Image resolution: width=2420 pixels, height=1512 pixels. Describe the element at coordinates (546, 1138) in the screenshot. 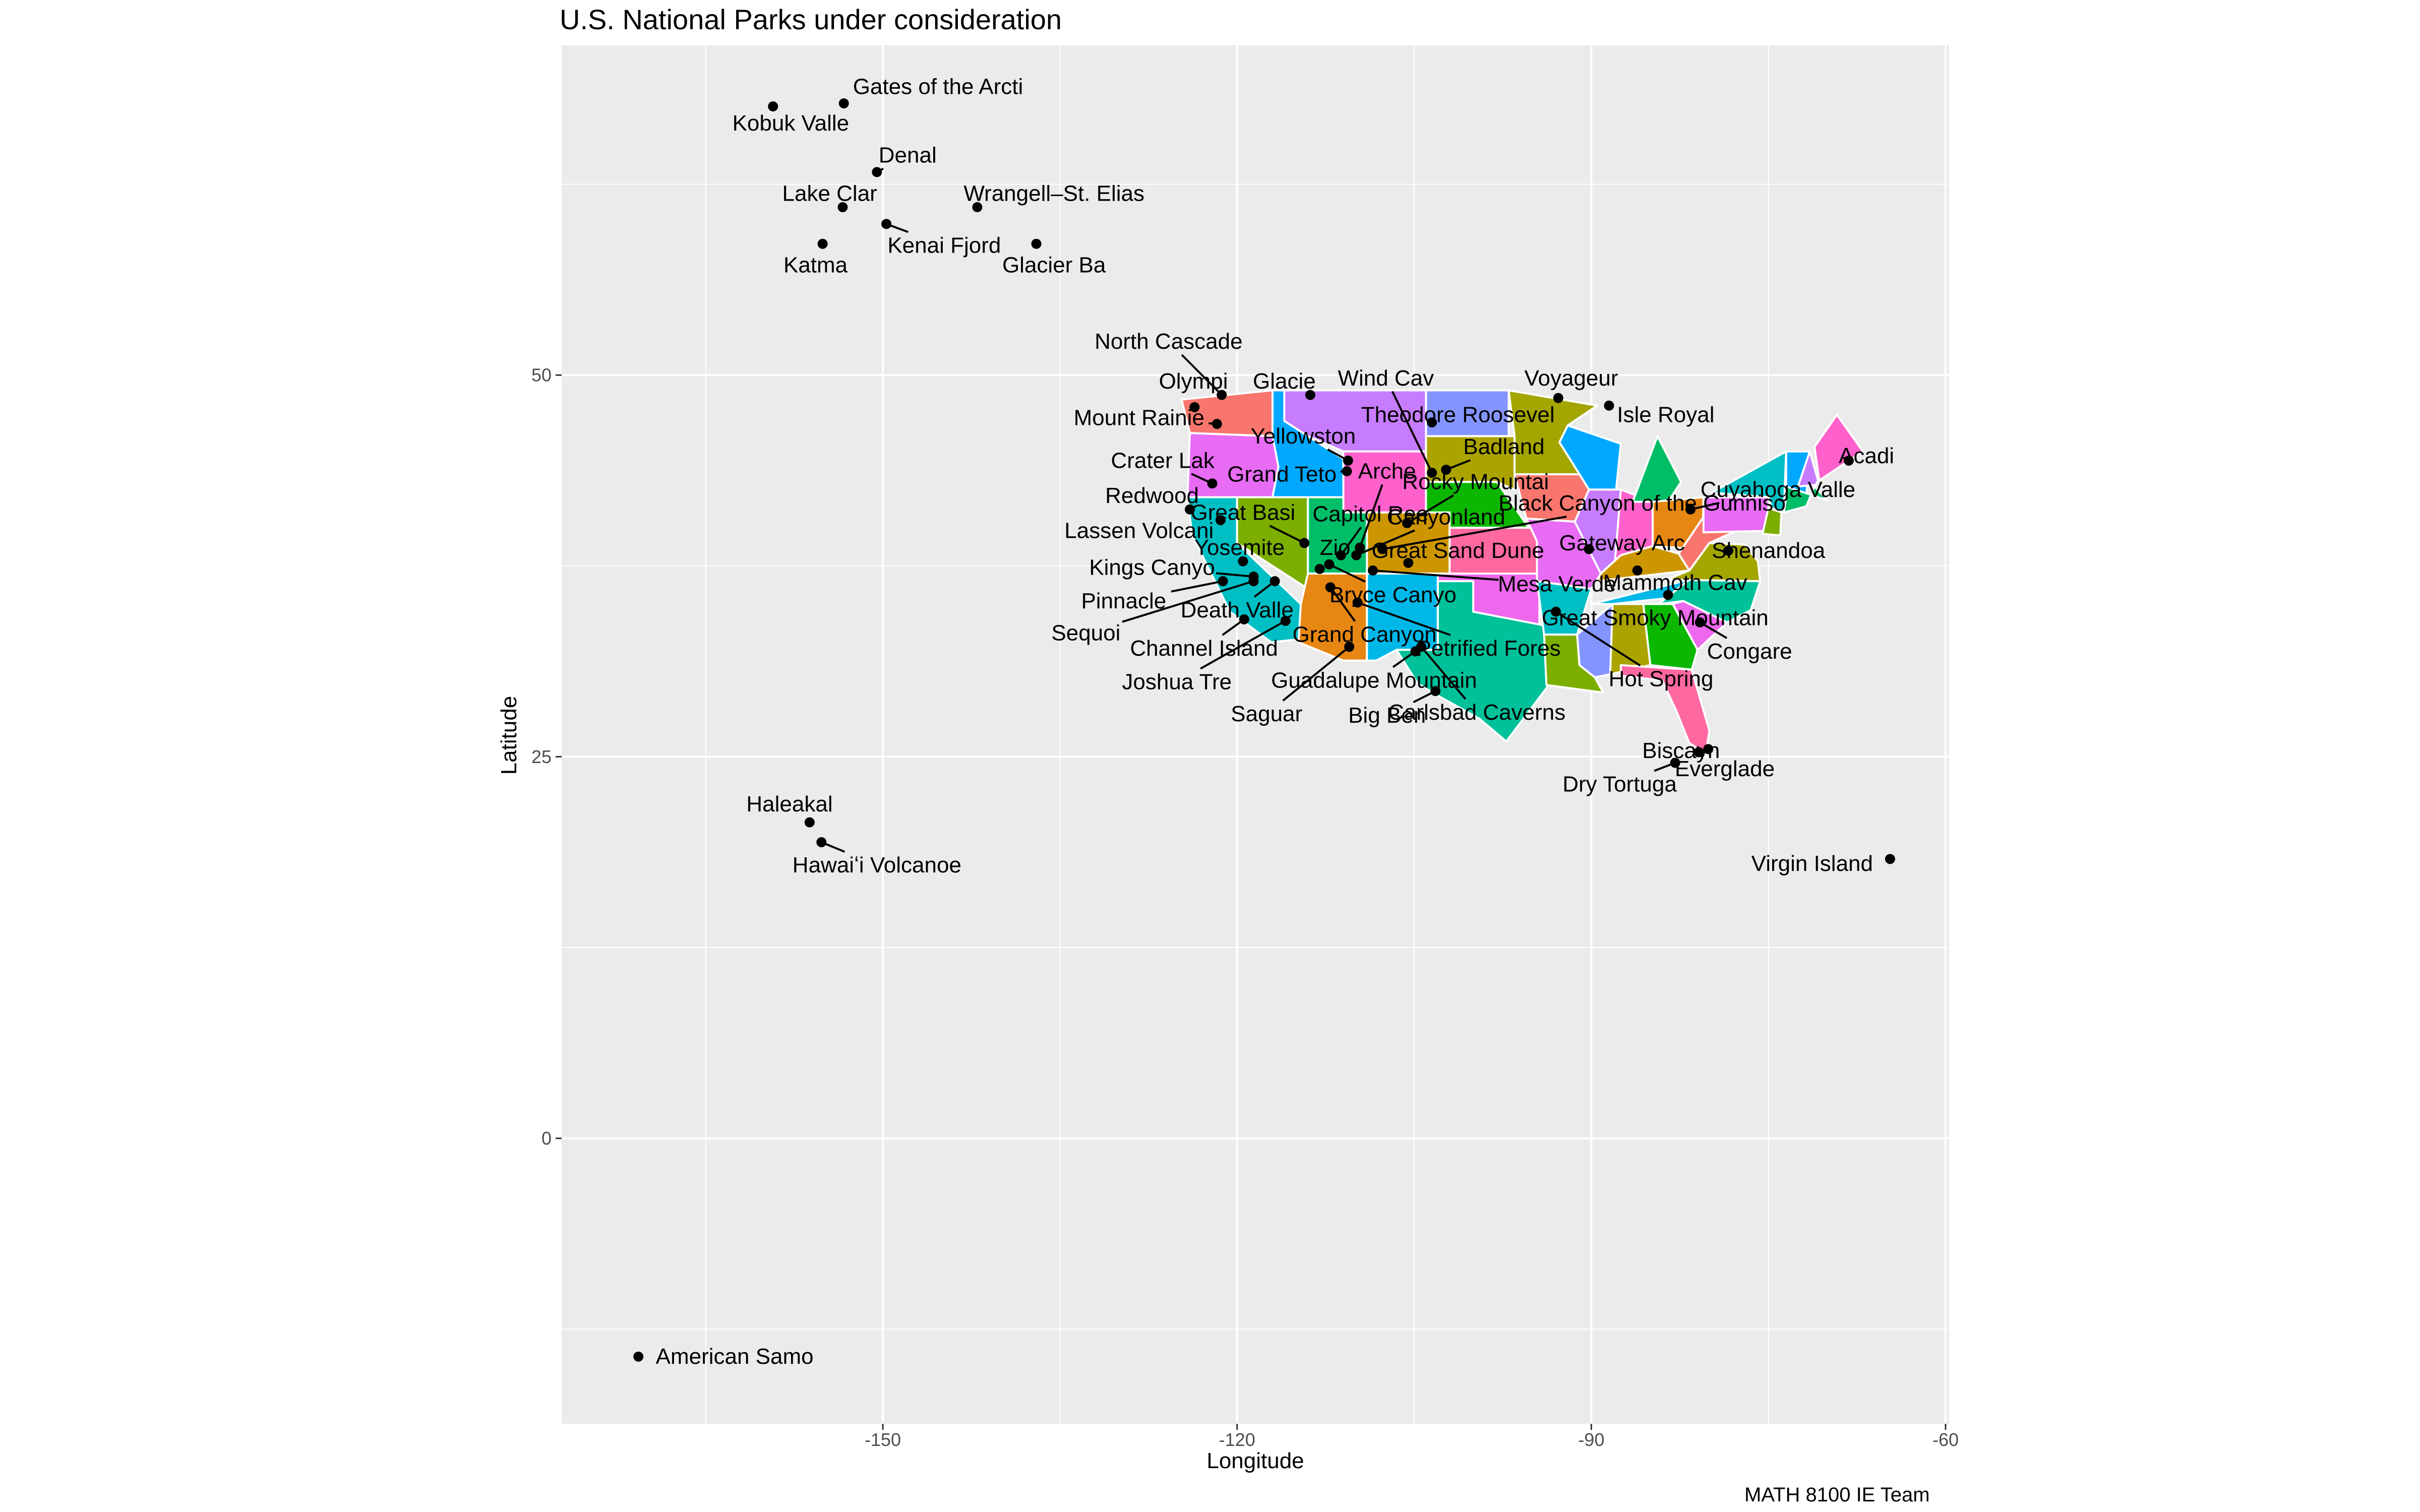

I see `y-tick-label: 0` at that location.